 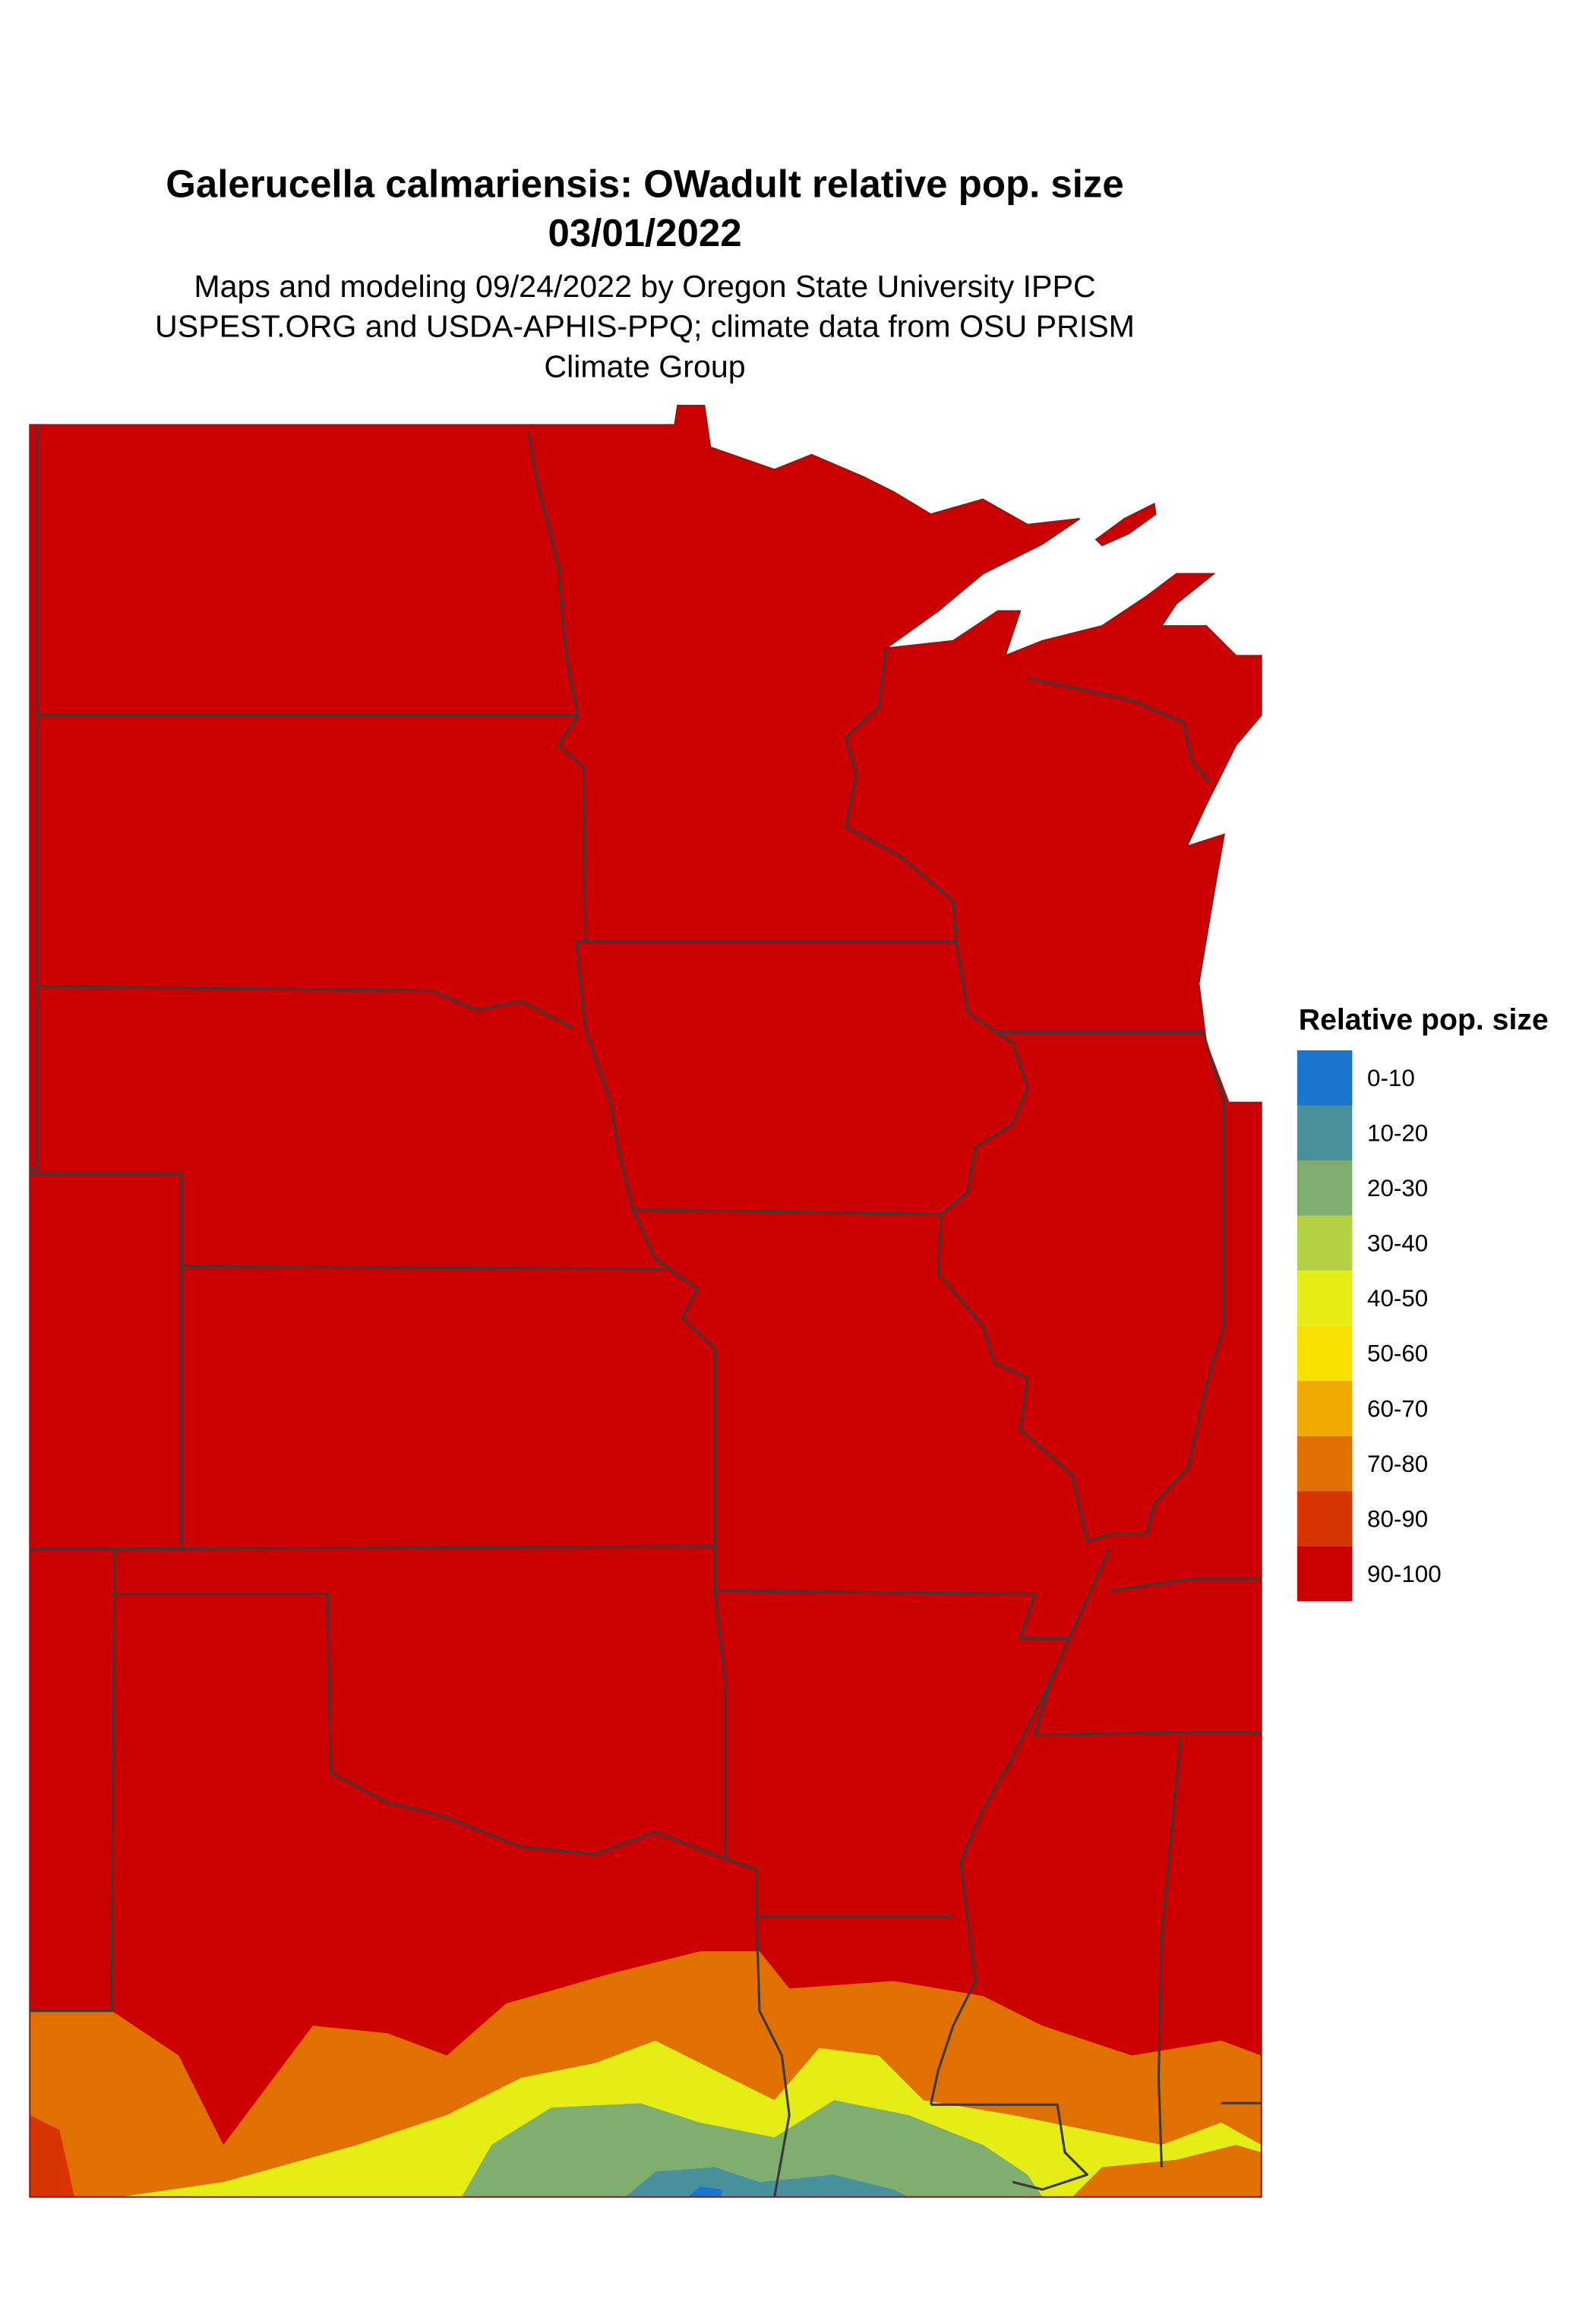 What do you see at coordinates (1167, 2171) in the screenshot?
I see `band-70-80-coast` at bounding box center [1167, 2171].